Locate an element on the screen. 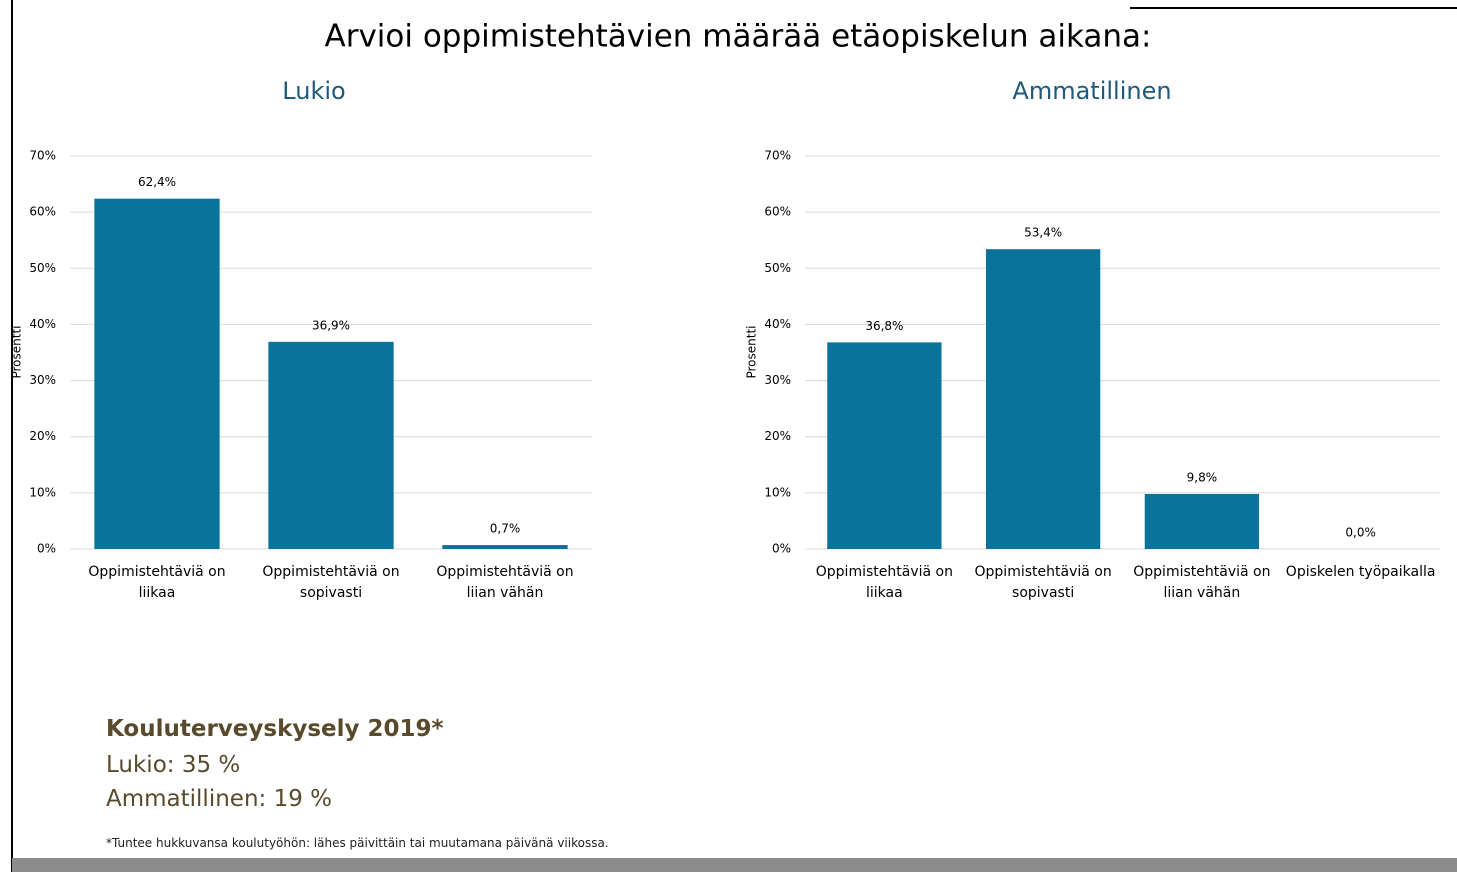 This screenshot has height=872, width=1457. notes-line: Lukio: 35 % is located at coordinates (173, 765).